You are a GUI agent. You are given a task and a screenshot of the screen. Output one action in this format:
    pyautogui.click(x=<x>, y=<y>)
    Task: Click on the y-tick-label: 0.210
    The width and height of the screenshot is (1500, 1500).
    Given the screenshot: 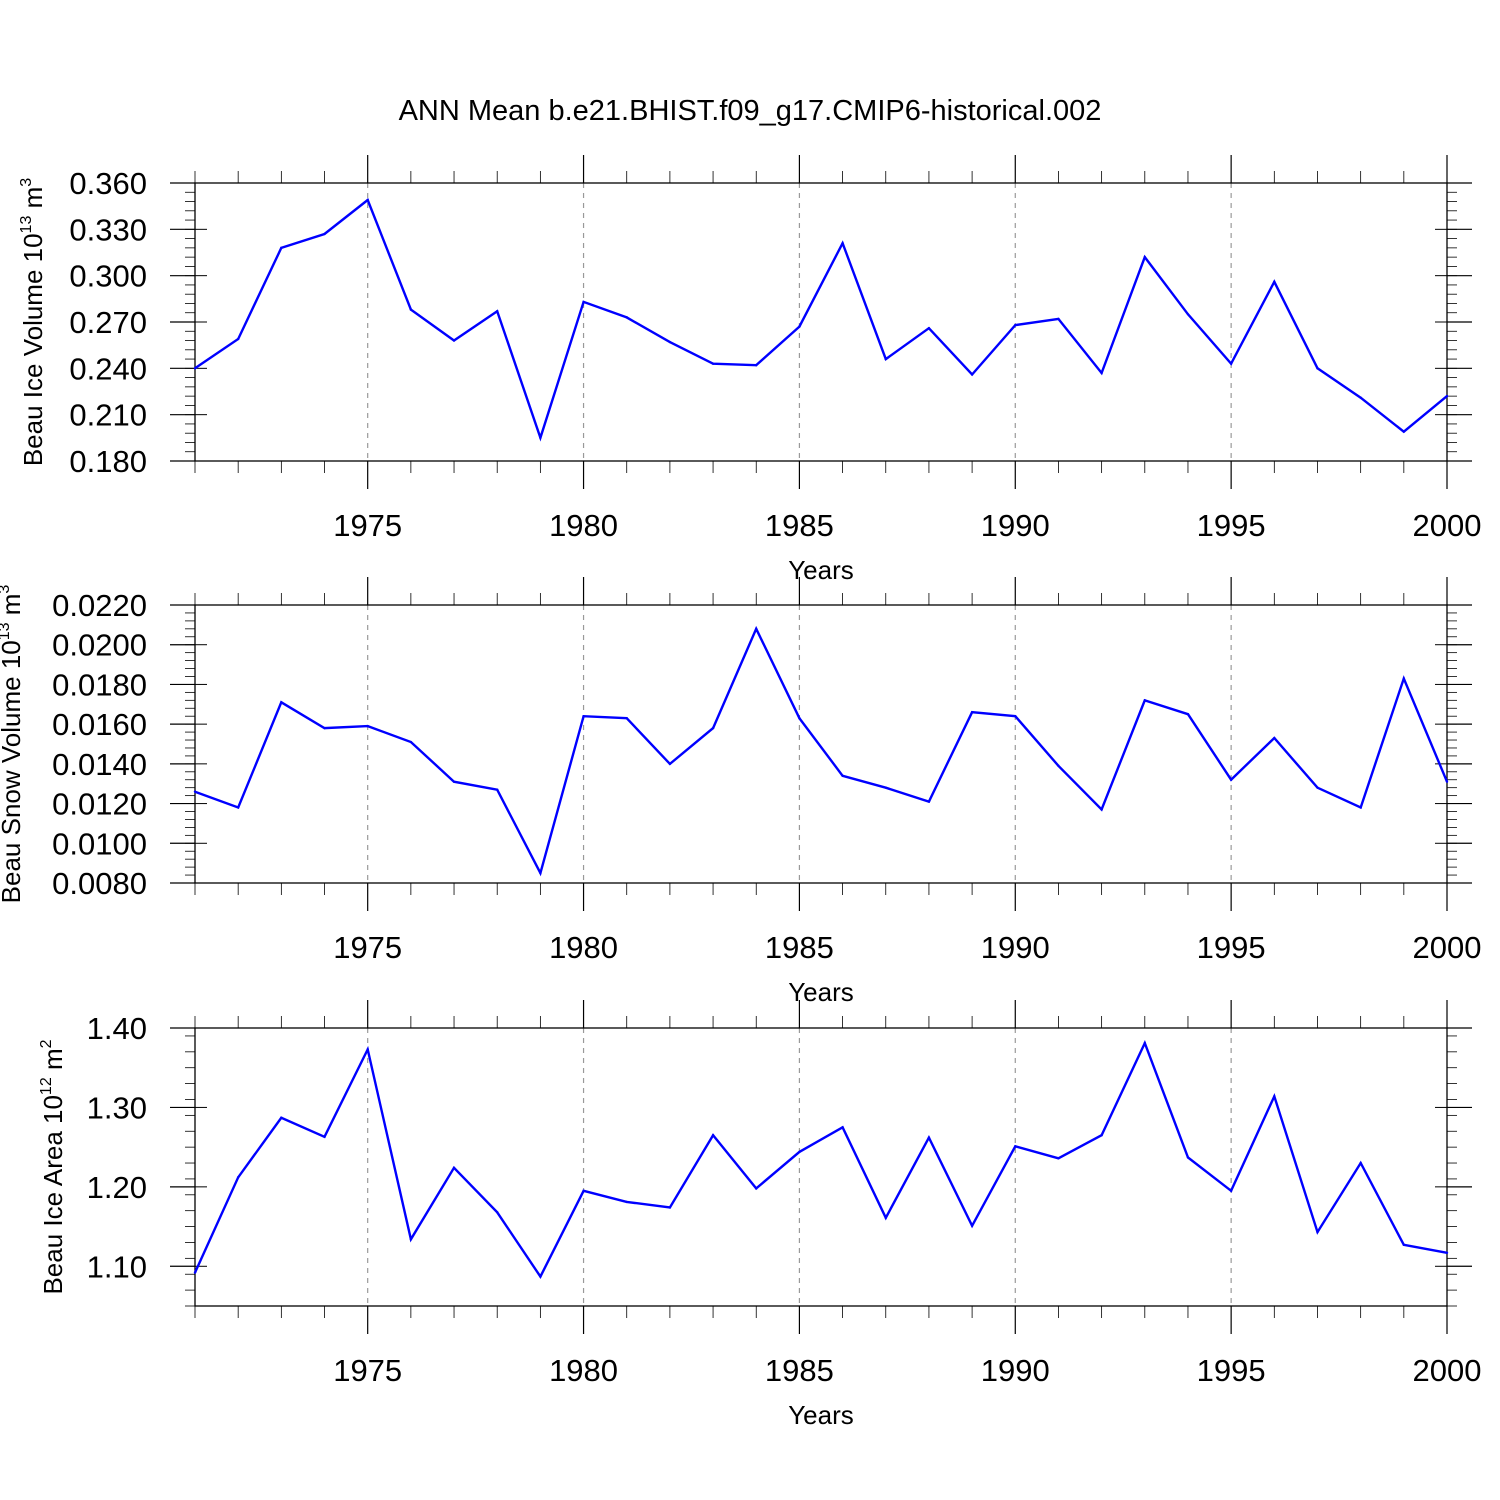 What is the action you would take?
    pyautogui.click(x=108, y=415)
    